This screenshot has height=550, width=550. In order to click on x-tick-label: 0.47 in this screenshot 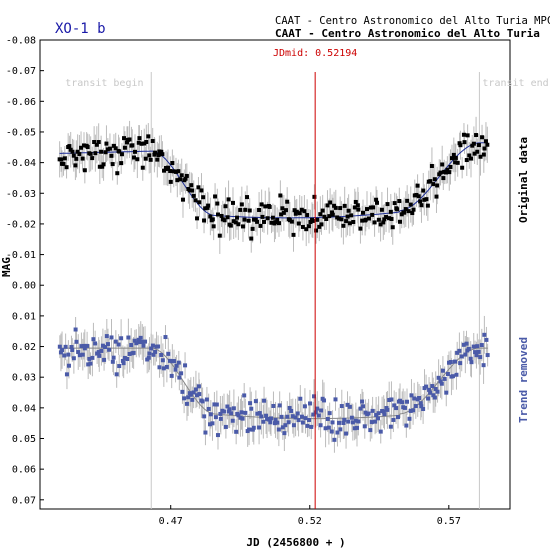, I will do `click(171, 521)`.